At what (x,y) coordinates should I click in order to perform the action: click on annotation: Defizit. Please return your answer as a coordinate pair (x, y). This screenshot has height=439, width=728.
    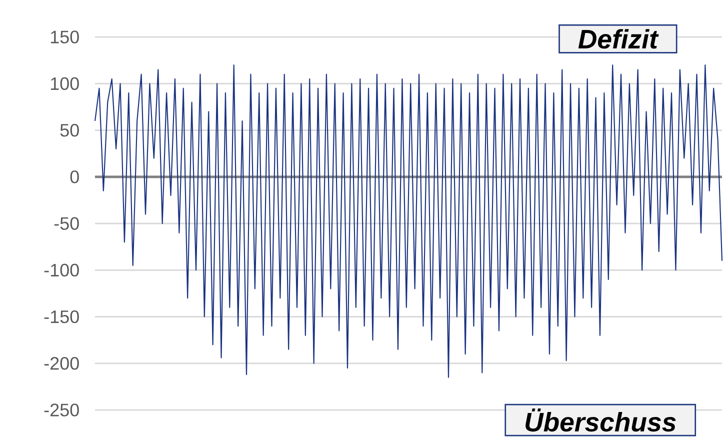
    Looking at the image, I should click on (618, 39).